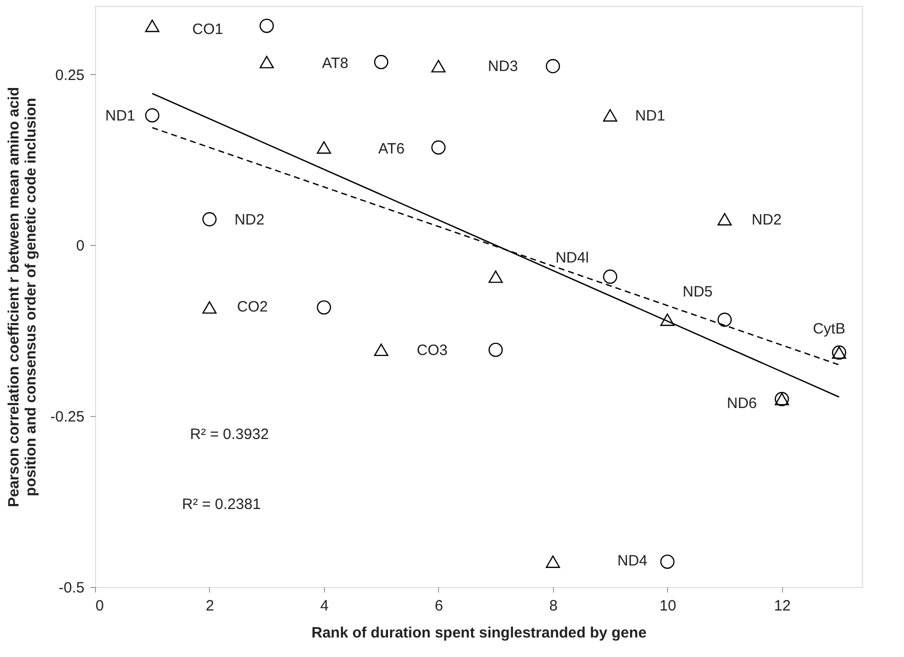 This screenshot has height=657, width=904. What do you see at coordinates (503, 67) in the screenshot?
I see `annotation: ND3` at bounding box center [503, 67].